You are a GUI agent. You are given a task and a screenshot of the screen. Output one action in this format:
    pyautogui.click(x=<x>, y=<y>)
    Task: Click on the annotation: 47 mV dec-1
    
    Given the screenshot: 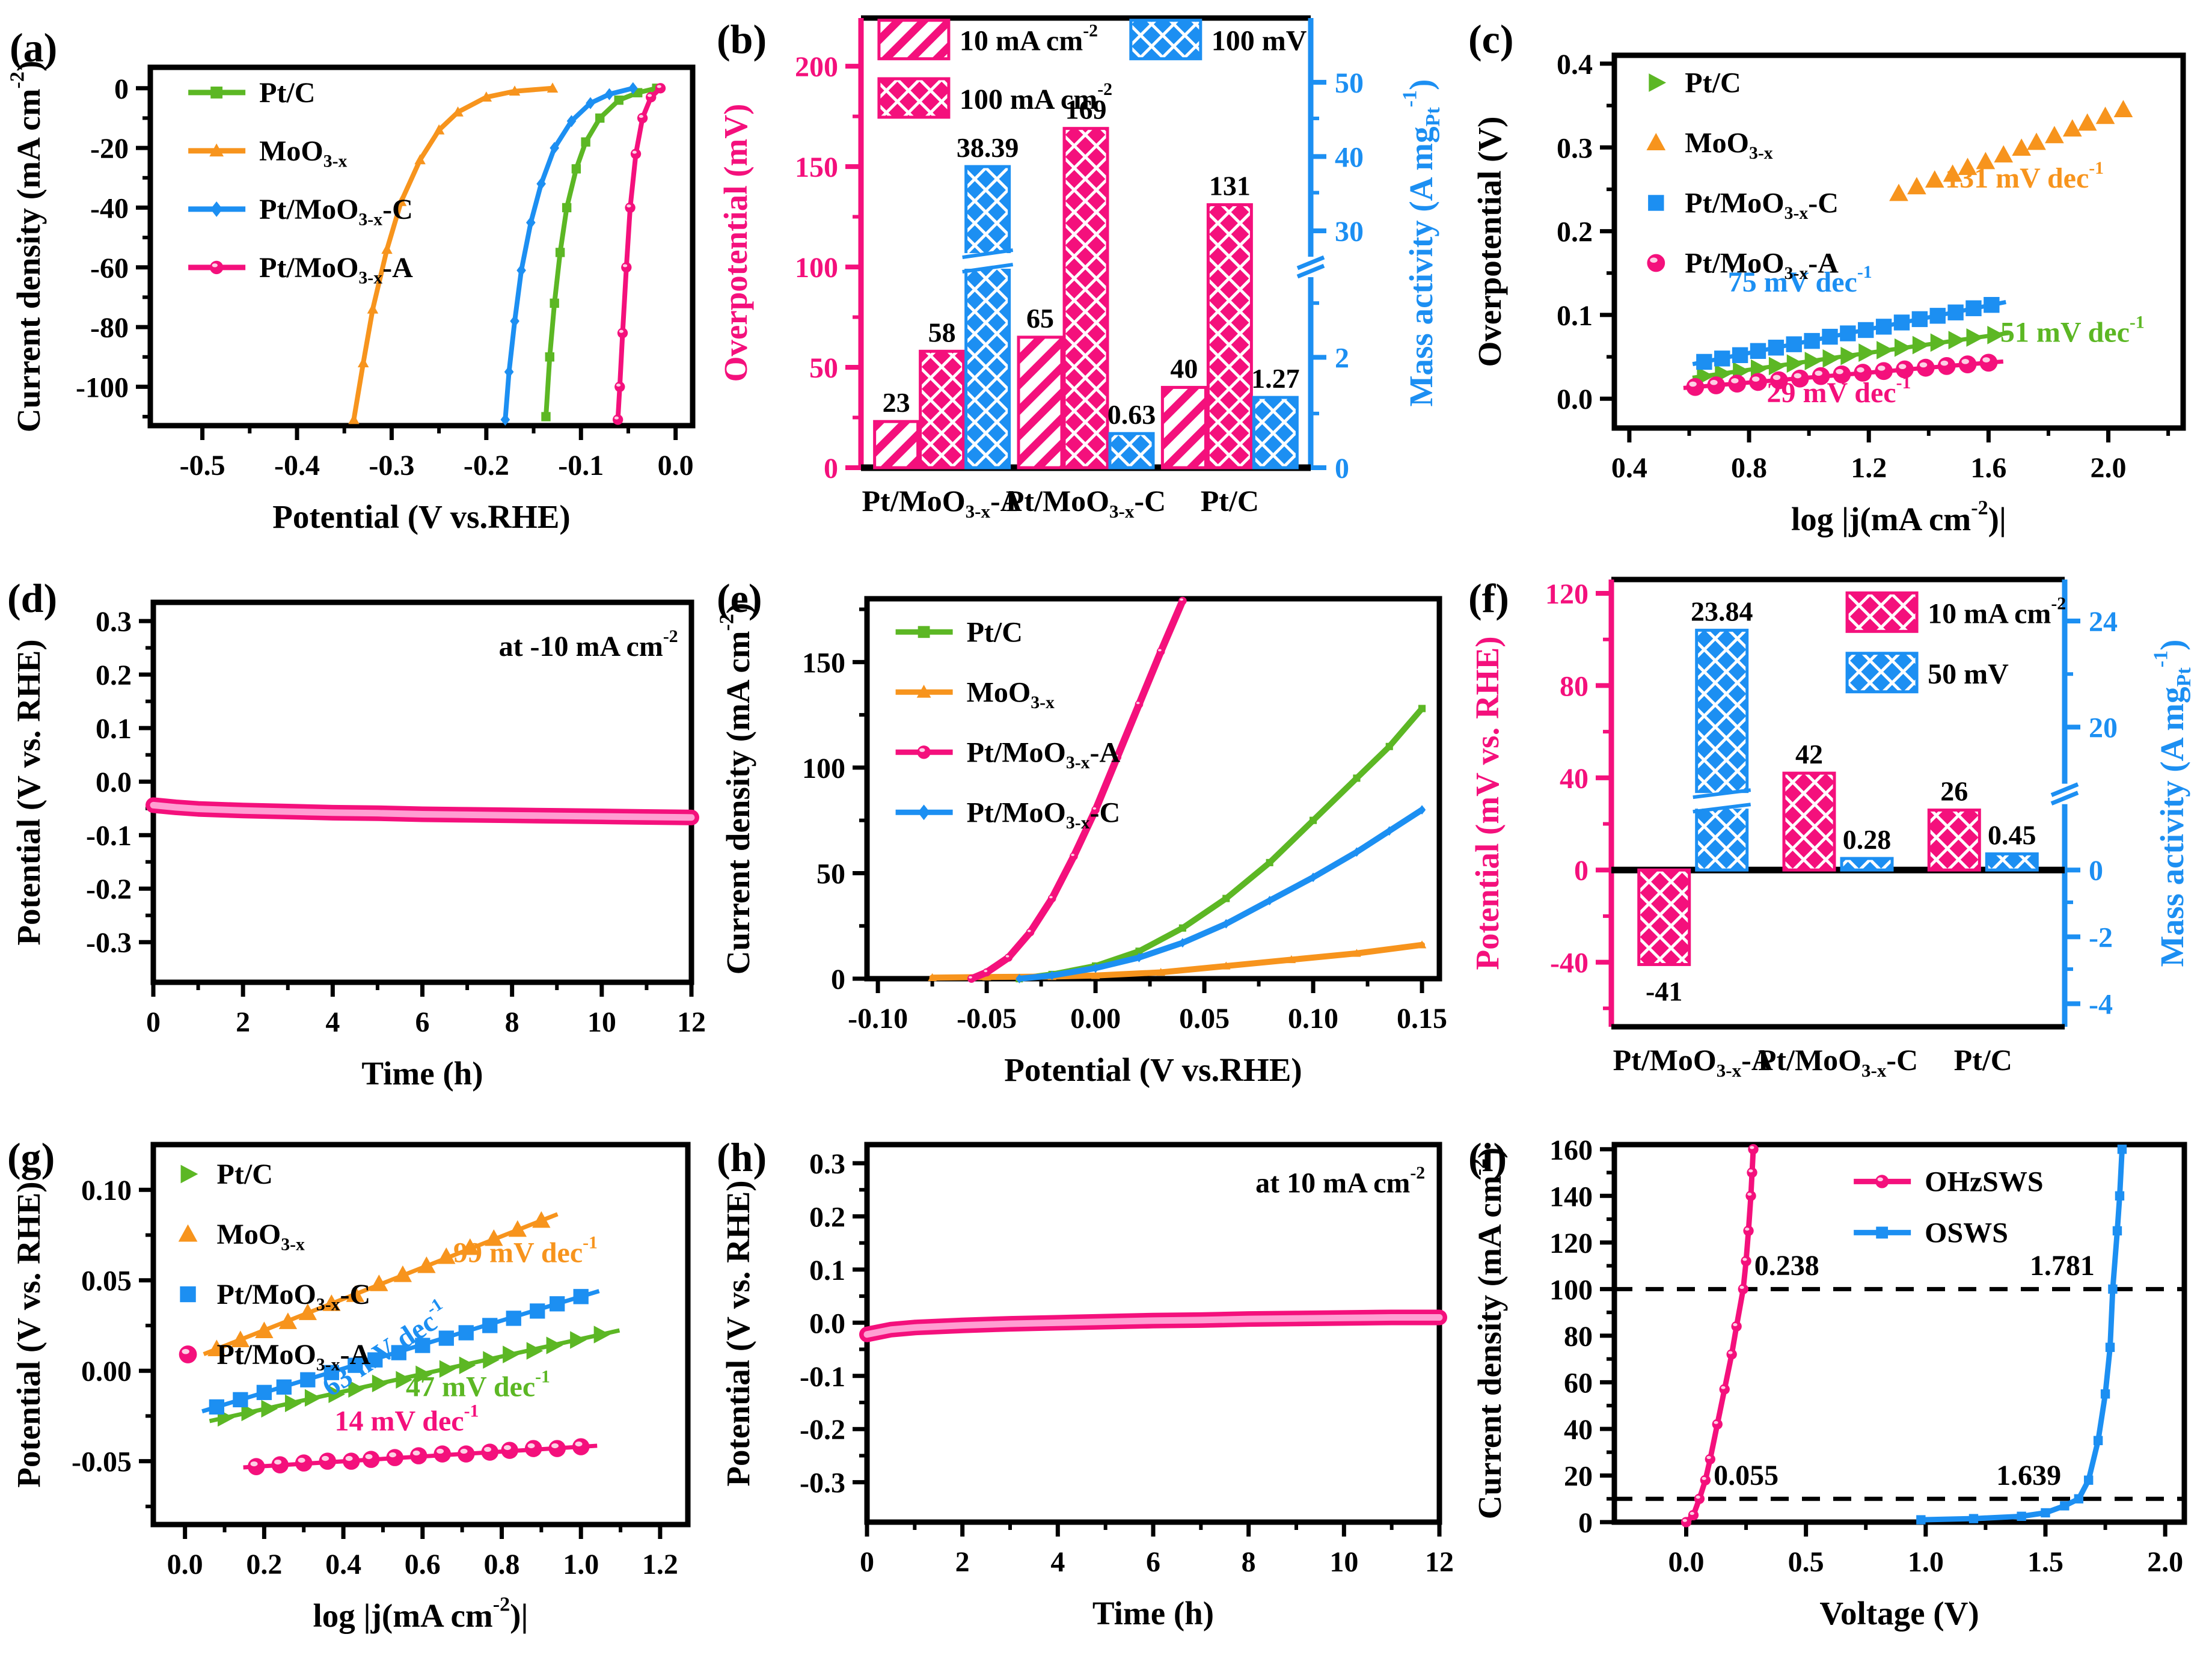 What is the action you would take?
    pyautogui.click(x=478, y=1384)
    